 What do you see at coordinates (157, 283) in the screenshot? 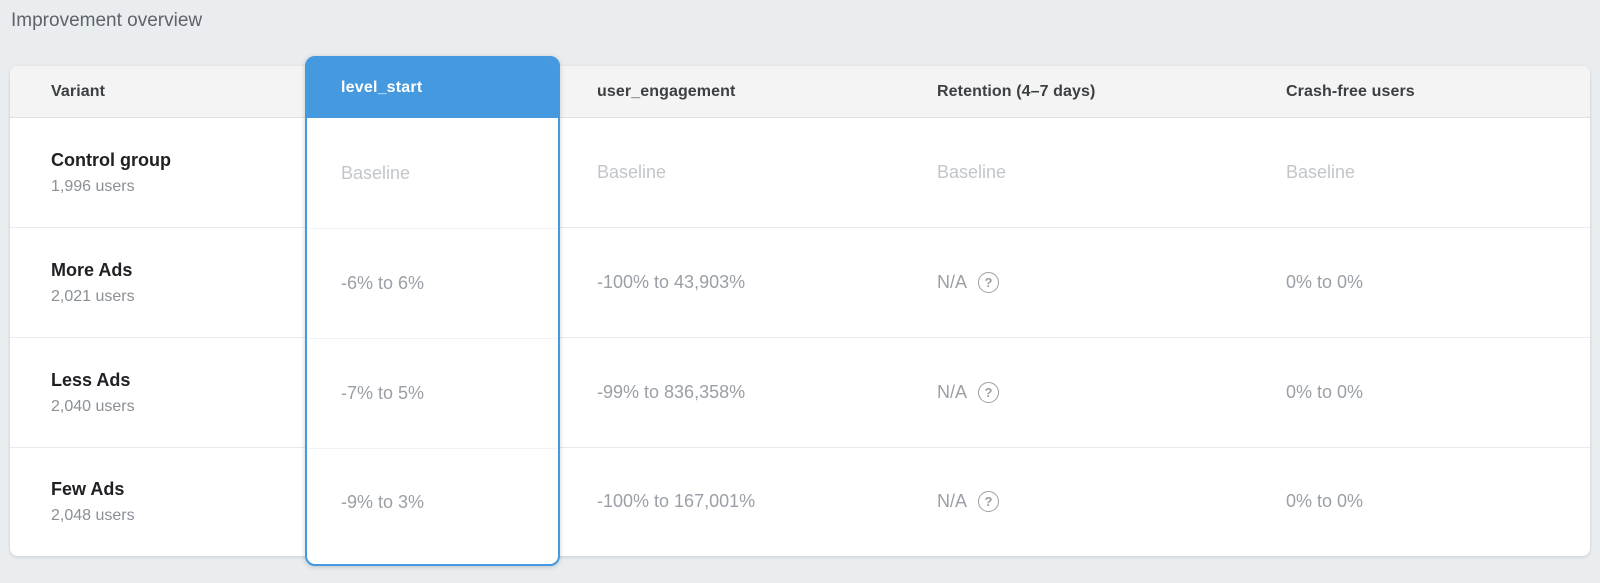
I see `variant-cell: More Ads 2,021 users` at bounding box center [157, 283].